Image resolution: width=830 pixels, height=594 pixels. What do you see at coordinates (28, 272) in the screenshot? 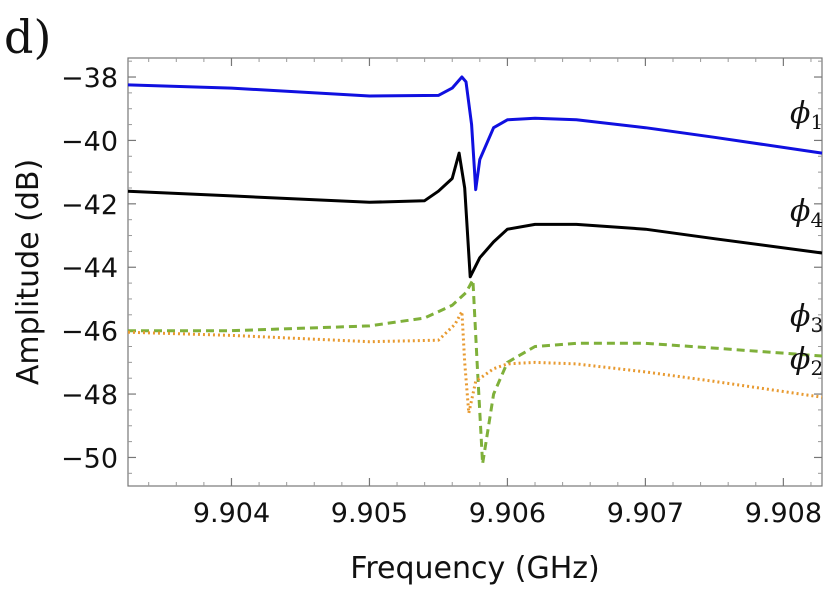
I see `y-axis-title: Amplitude (dB)` at bounding box center [28, 272].